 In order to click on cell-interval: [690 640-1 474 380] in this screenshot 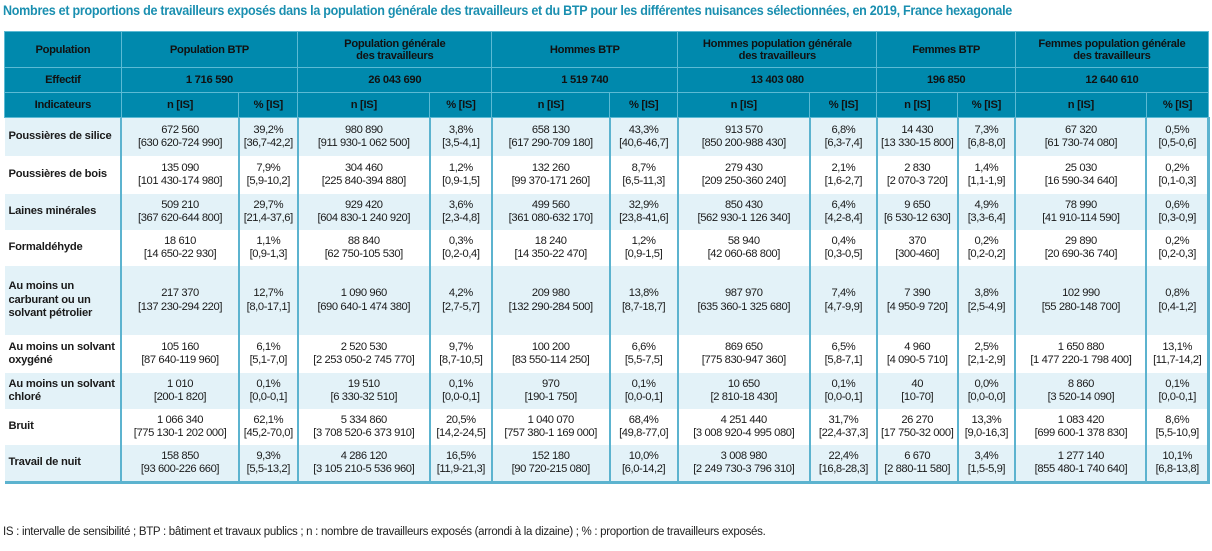, I will do `click(364, 306)`.